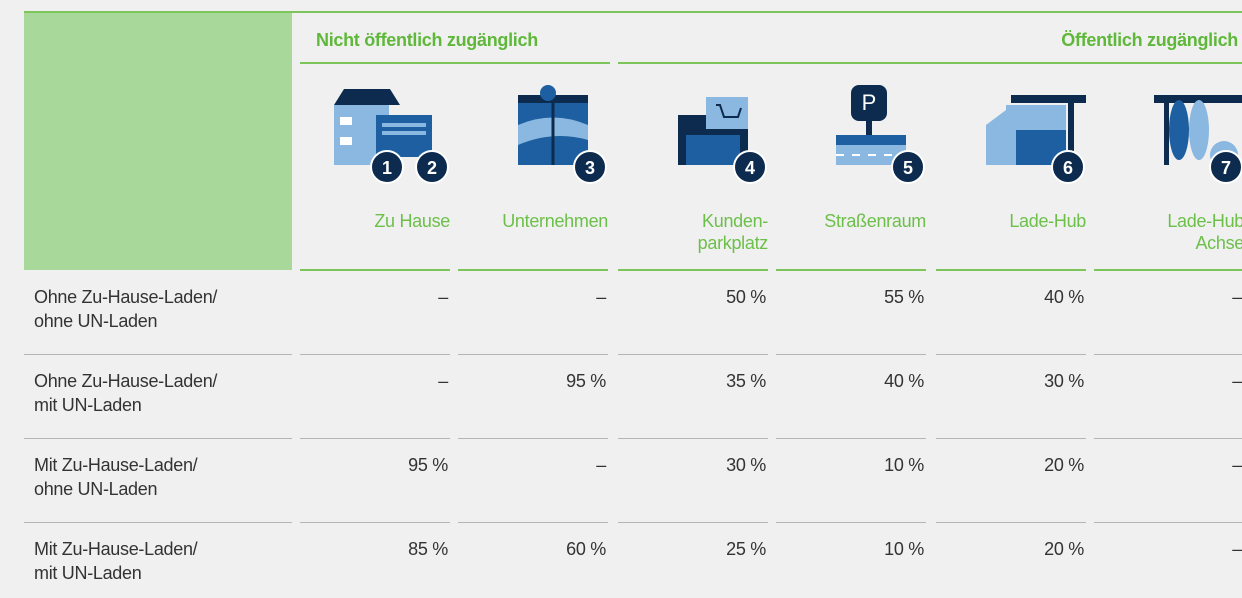 The image size is (1242, 598). I want to click on badge-number: 6, so click(1068, 168).